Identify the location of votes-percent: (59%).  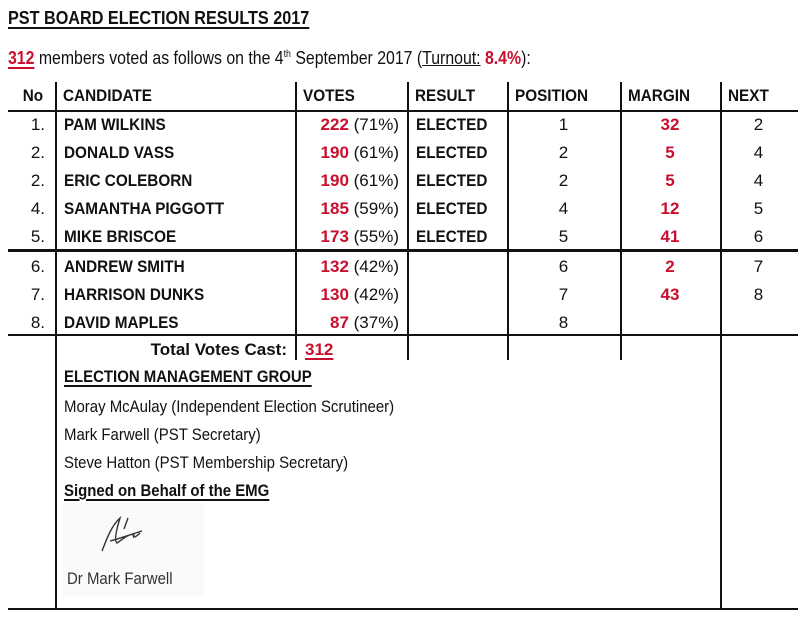
(376, 208).